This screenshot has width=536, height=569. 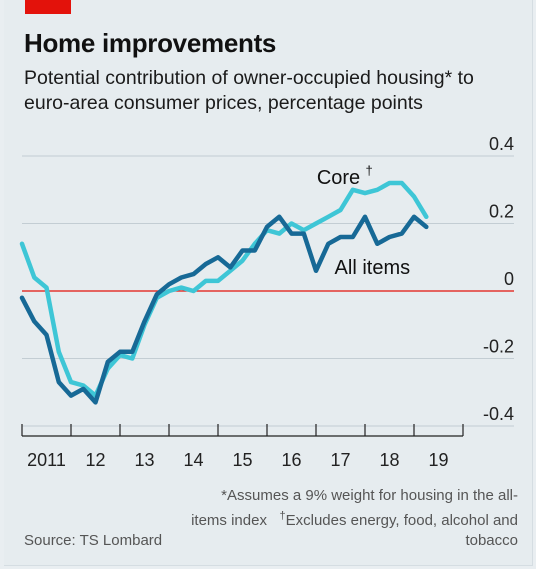 I want to click on x-tick-label: 16, so click(x=291, y=460).